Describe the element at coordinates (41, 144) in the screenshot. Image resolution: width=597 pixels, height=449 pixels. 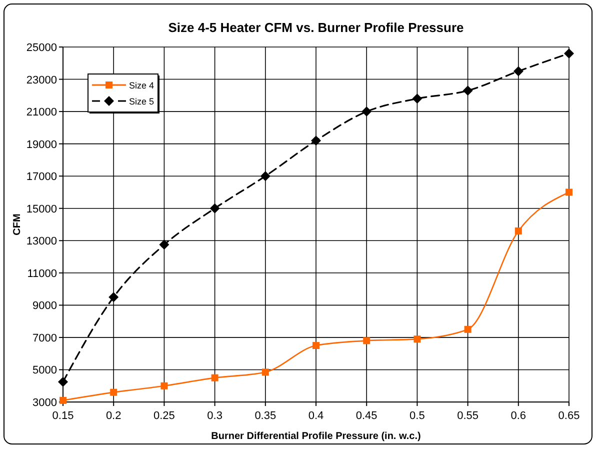
I see `y-tick-label: 19000` at that location.